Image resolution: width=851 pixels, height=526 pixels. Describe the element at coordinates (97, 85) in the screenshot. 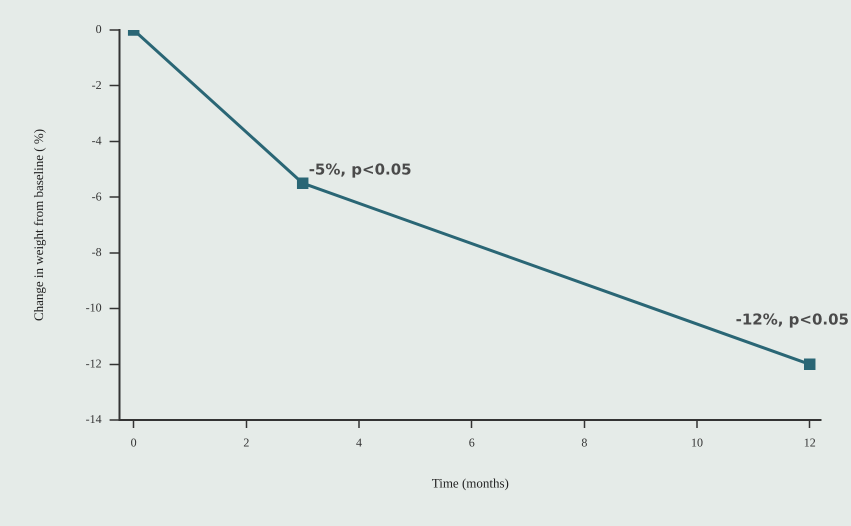

I see `y-tick-label: -2` at that location.